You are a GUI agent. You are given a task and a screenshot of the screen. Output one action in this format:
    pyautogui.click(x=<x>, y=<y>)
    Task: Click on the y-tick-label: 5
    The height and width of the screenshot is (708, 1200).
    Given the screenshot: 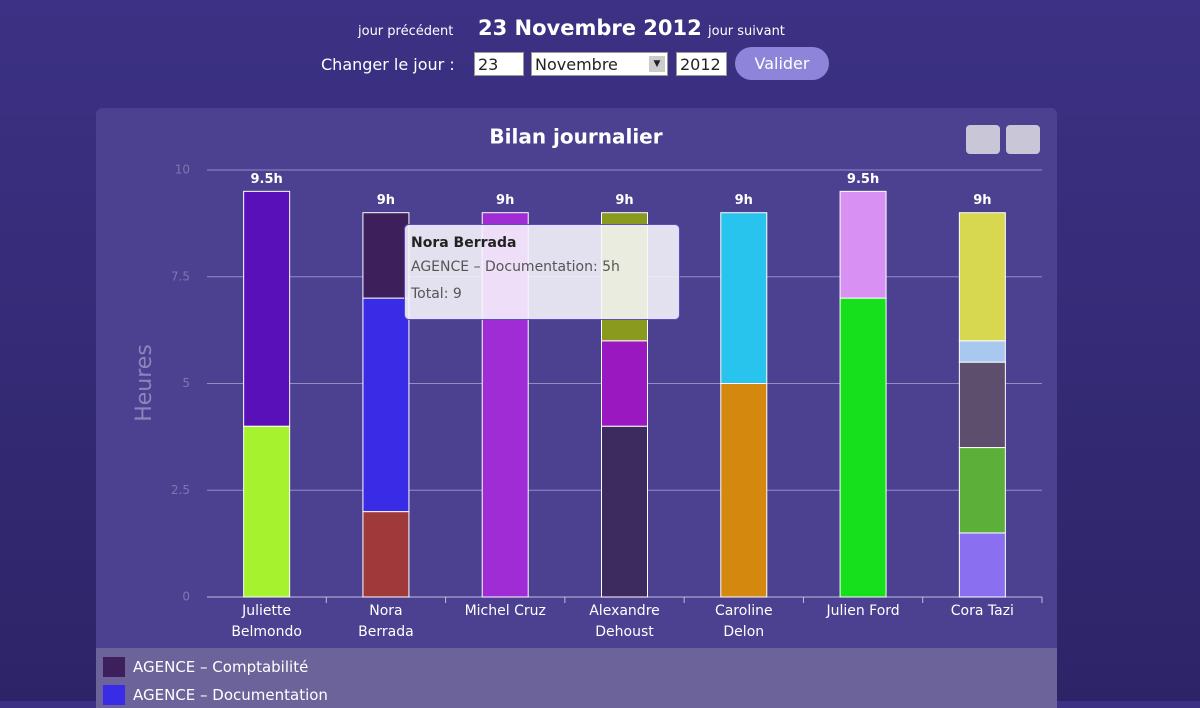 What is the action you would take?
    pyautogui.click(x=186, y=383)
    